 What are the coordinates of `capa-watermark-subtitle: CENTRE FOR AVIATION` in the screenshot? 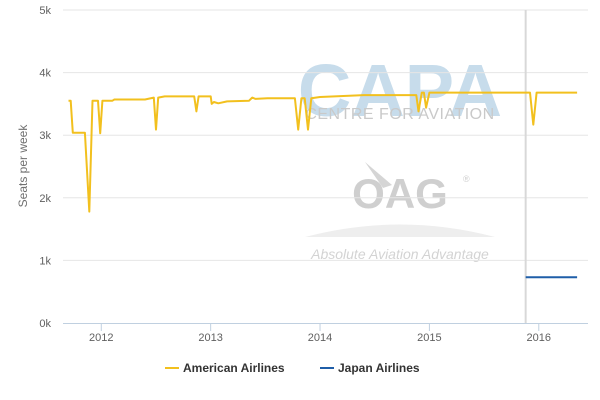 It's located at (399, 114).